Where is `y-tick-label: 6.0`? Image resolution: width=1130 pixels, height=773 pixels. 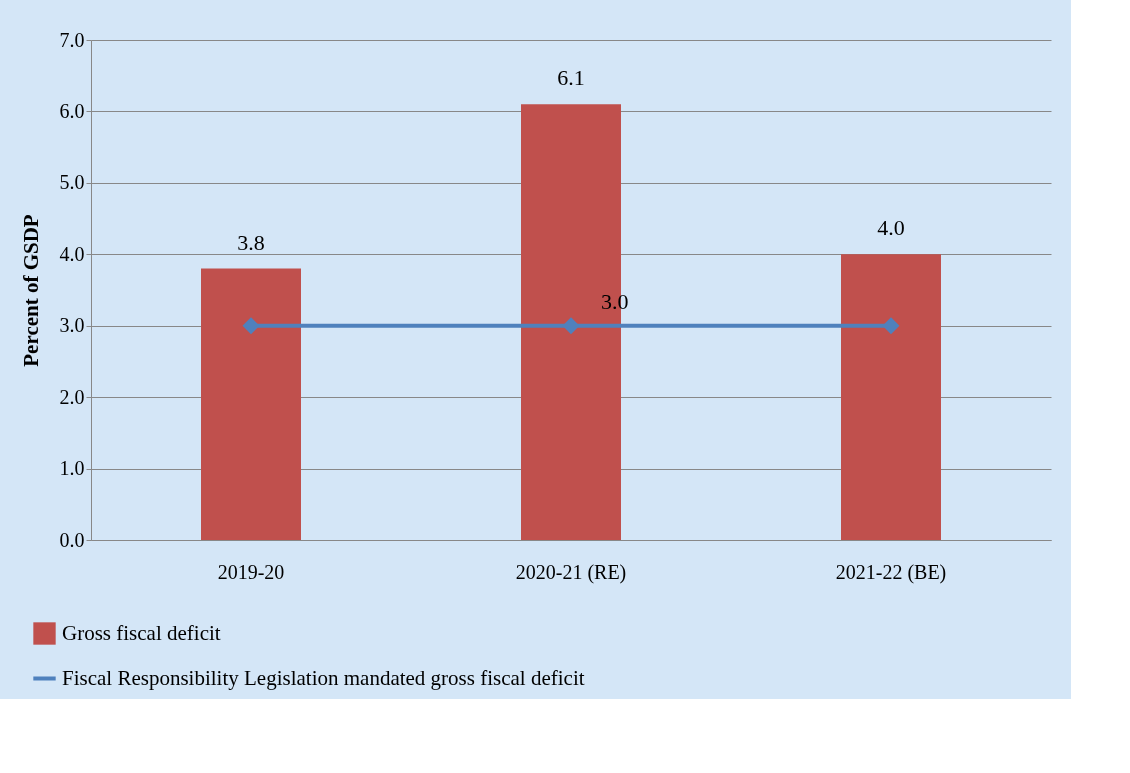
y-tick-label: 6.0 is located at coordinates (72, 110).